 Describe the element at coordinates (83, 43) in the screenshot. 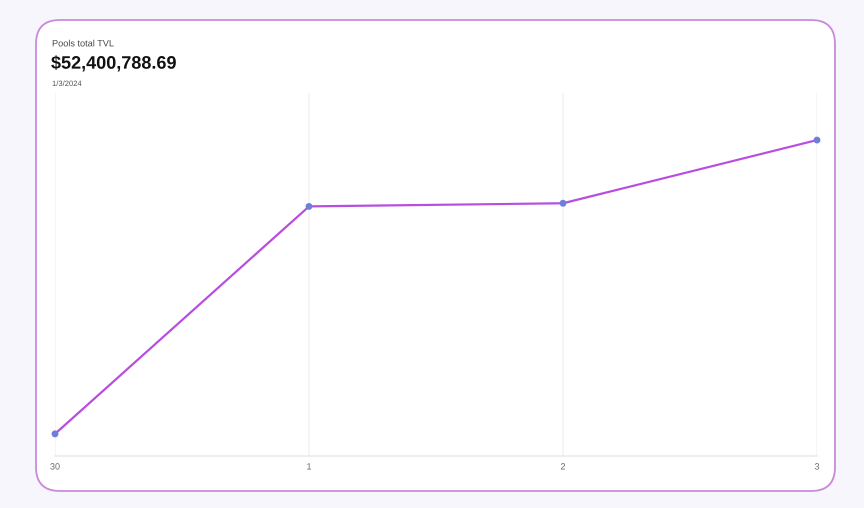

I see `chart-title: Pools total TVL` at that location.